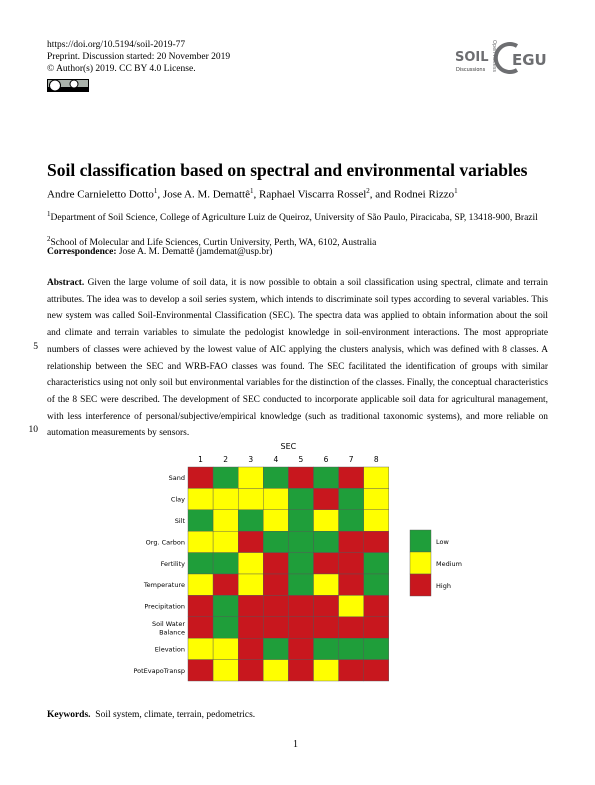  I want to click on row-label: Precipitation, so click(164, 607).